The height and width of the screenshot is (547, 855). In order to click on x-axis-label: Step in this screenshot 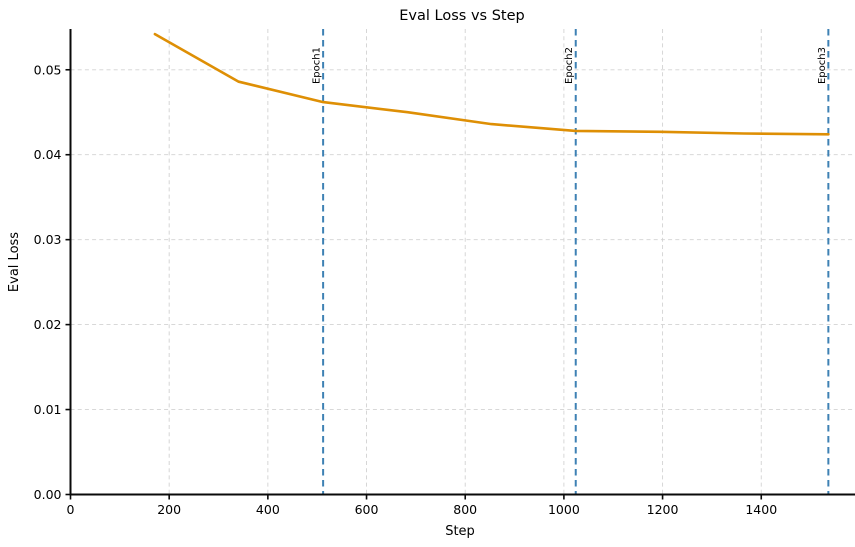, I will do `click(460, 531)`.